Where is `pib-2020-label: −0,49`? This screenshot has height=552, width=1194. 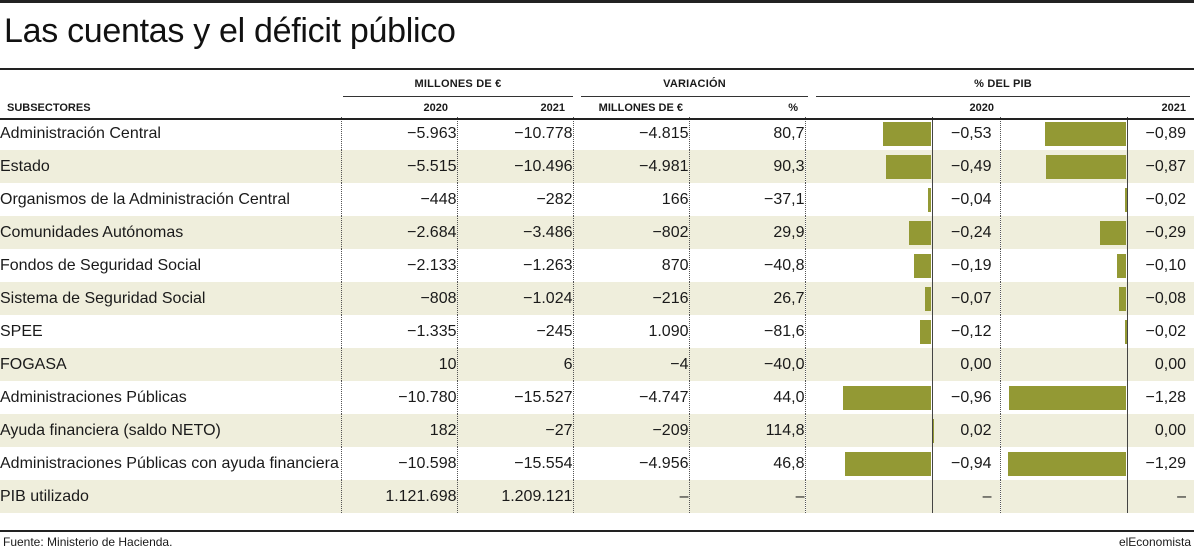 pib-2020-label: −0,49 is located at coordinates (971, 166).